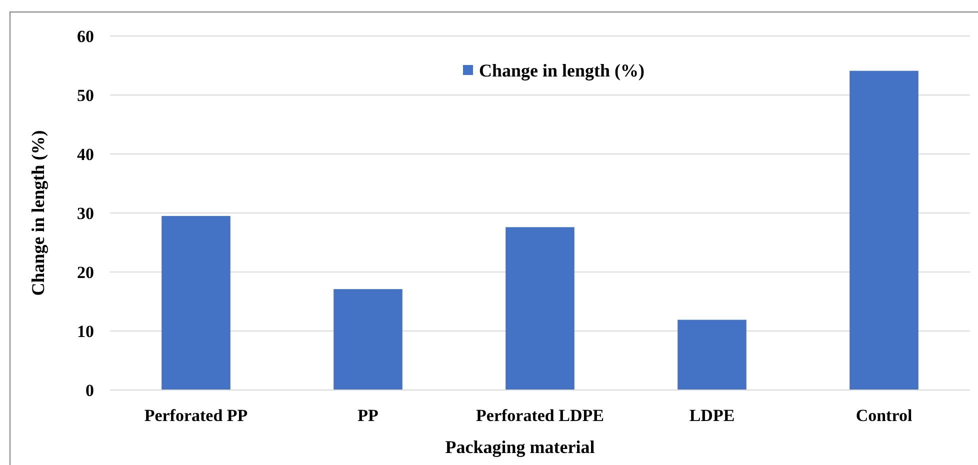 The width and height of the screenshot is (978, 465). What do you see at coordinates (540, 415) in the screenshot?
I see `x-tick-label: Perforated LDPE` at bounding box center [540, 415].